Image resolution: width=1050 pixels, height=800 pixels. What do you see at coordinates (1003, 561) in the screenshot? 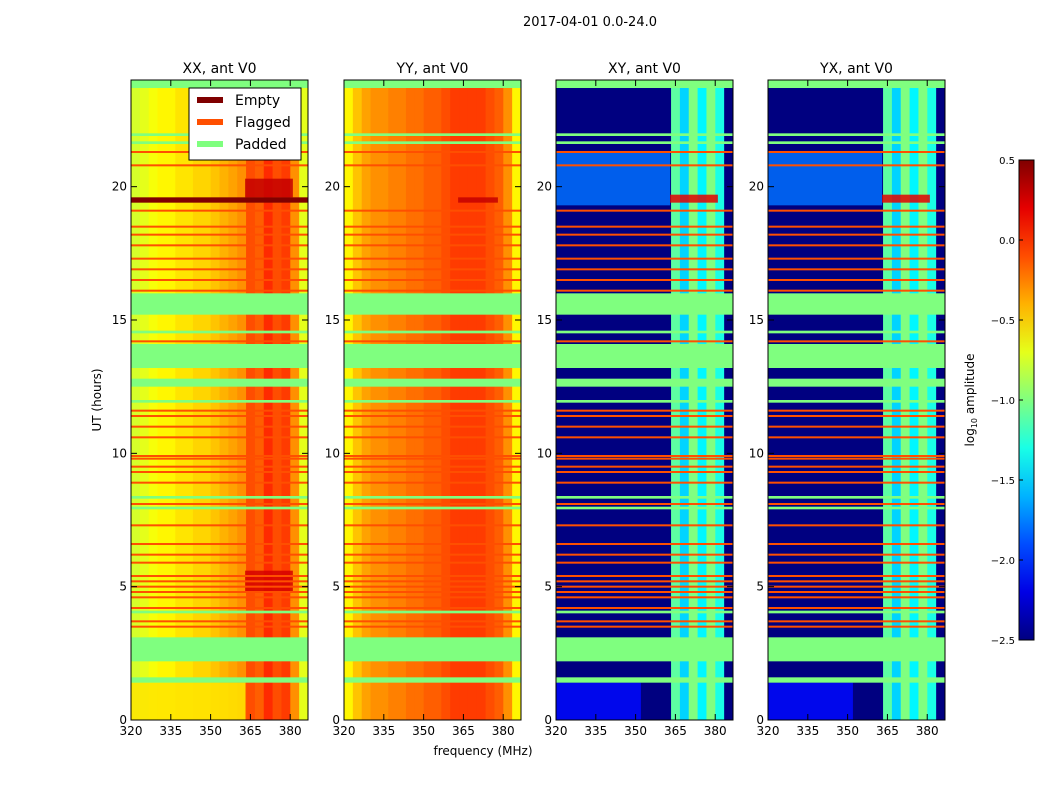
I see `colorbar-tick-label: −2.0` at bounding box center [1003, 561].